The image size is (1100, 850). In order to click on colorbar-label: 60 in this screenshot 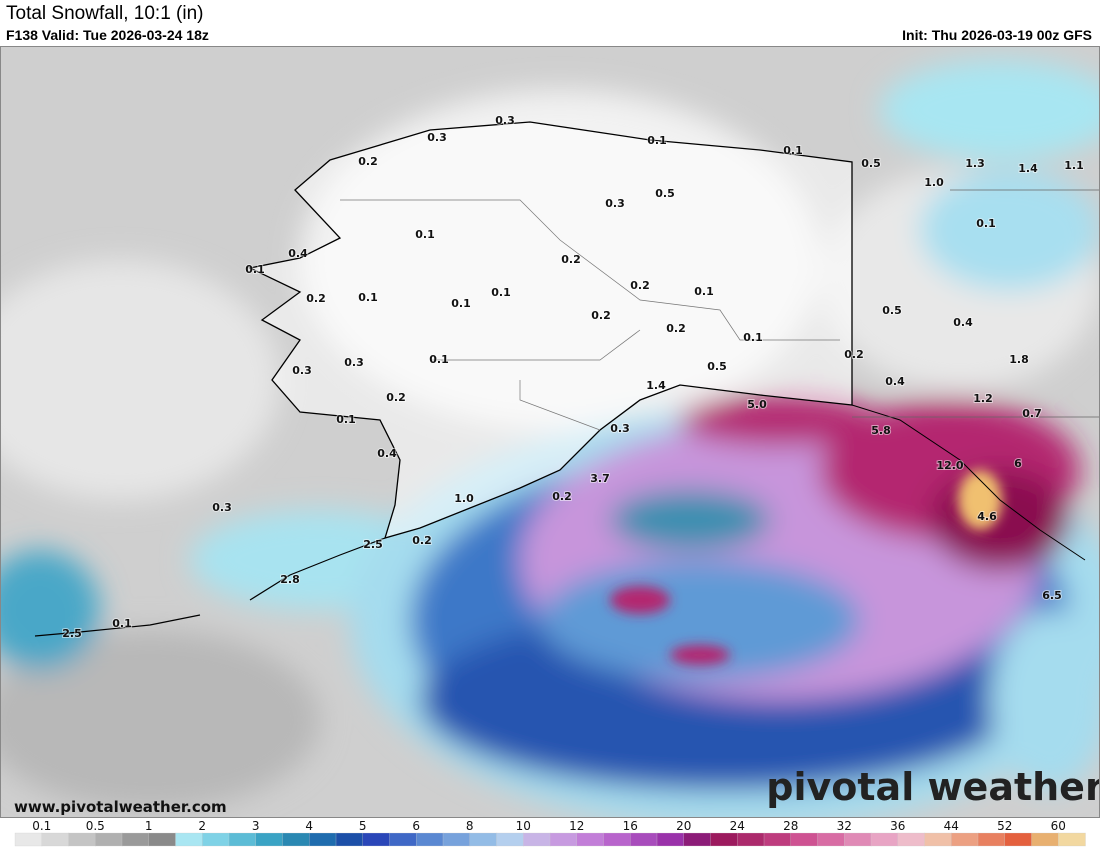, I will do `click(1058, 826)`.